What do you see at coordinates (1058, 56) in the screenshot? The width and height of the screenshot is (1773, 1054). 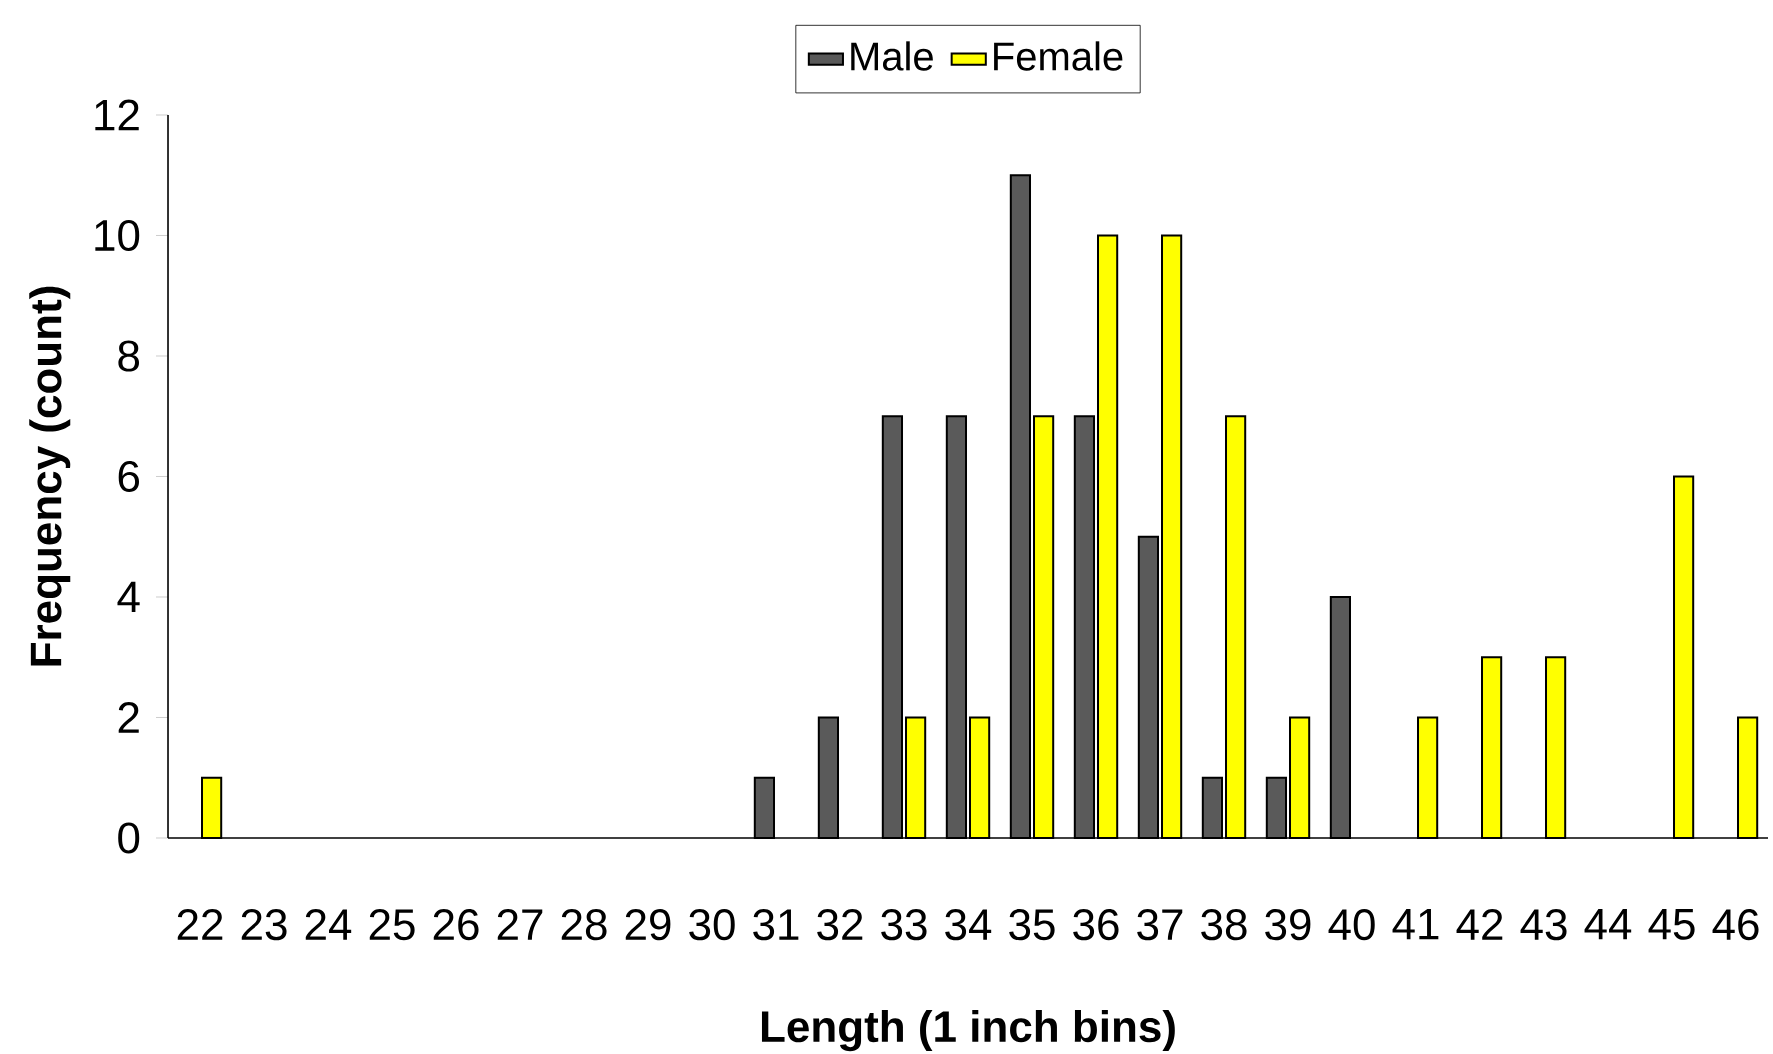 I see `legend-label: Female` at bounding box center [1058, 56].